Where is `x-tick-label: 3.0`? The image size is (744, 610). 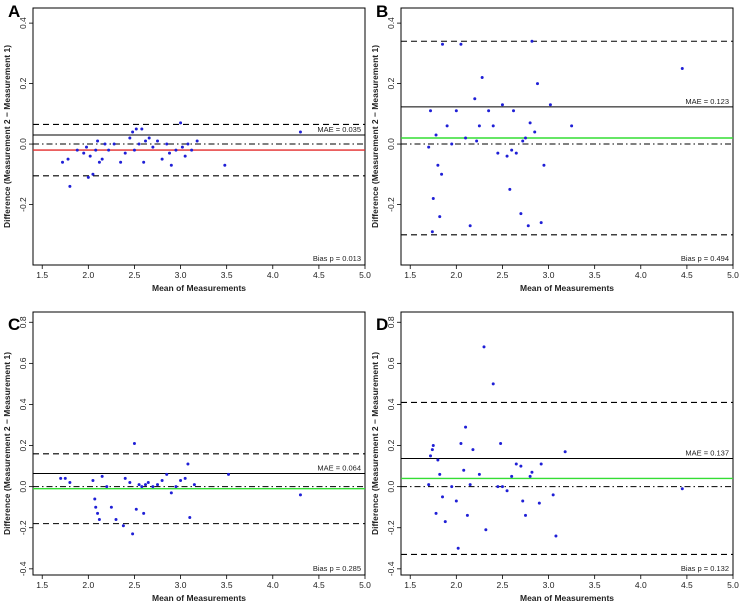
x-tick-label: 3.0 is located at coordinates (549, 585).